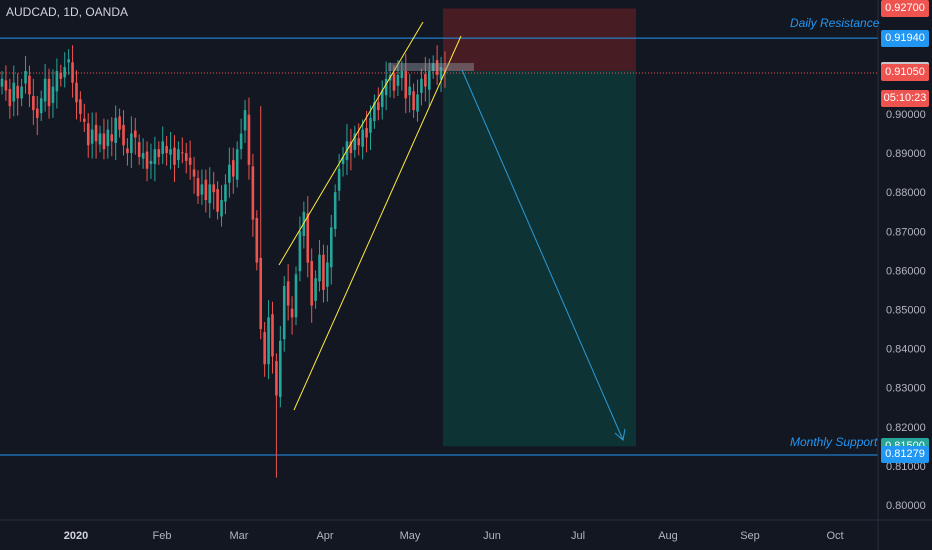  What do you see at coordinates (351, 143) in the screenshot?
I see `channel-upper-line` at bounding box center [351, 143].